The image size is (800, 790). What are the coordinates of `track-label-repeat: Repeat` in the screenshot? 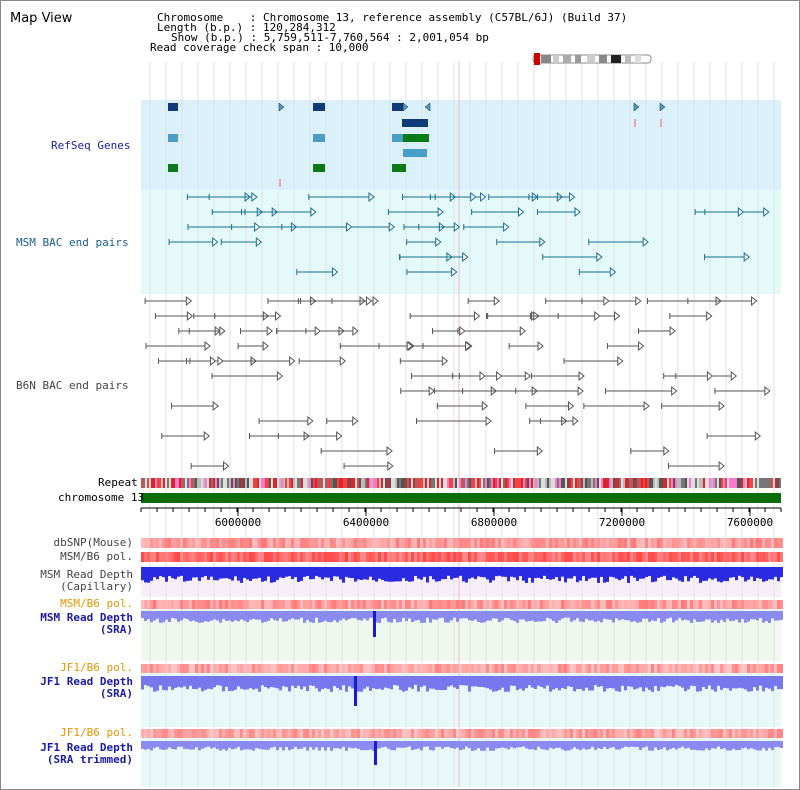 It's located at (118, 482).